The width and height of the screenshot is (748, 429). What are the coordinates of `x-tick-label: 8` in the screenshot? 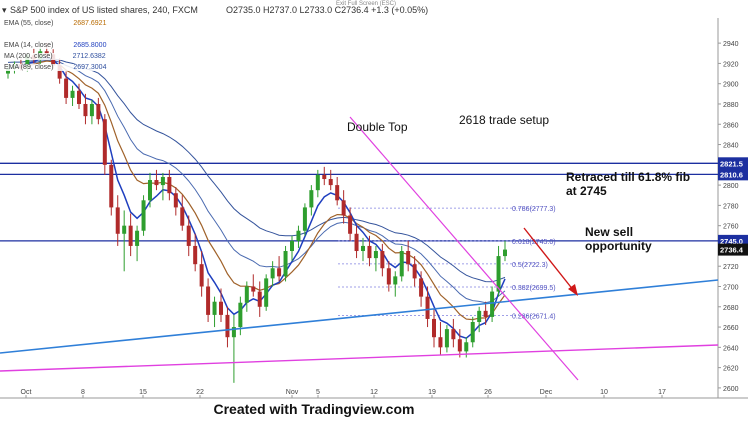 It's located at (83, 392).